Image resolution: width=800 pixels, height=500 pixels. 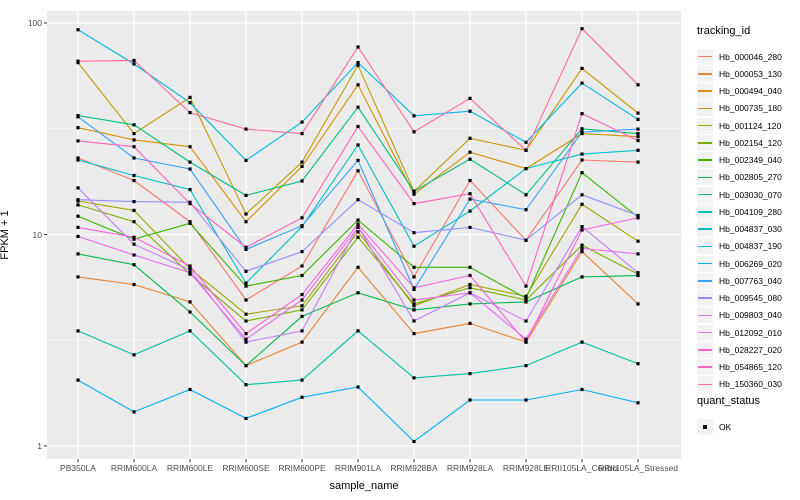 What do you see at coordinates (750, 349) in the screenshot?
I see `legend-item-label: Hb_028227_020` at bounding box center [750, 349].